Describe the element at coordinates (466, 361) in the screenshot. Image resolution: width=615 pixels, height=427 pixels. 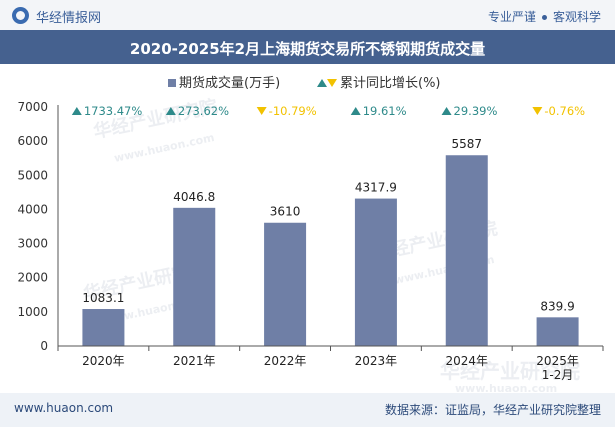
I see `x-tick-label: 2024年` at that location.